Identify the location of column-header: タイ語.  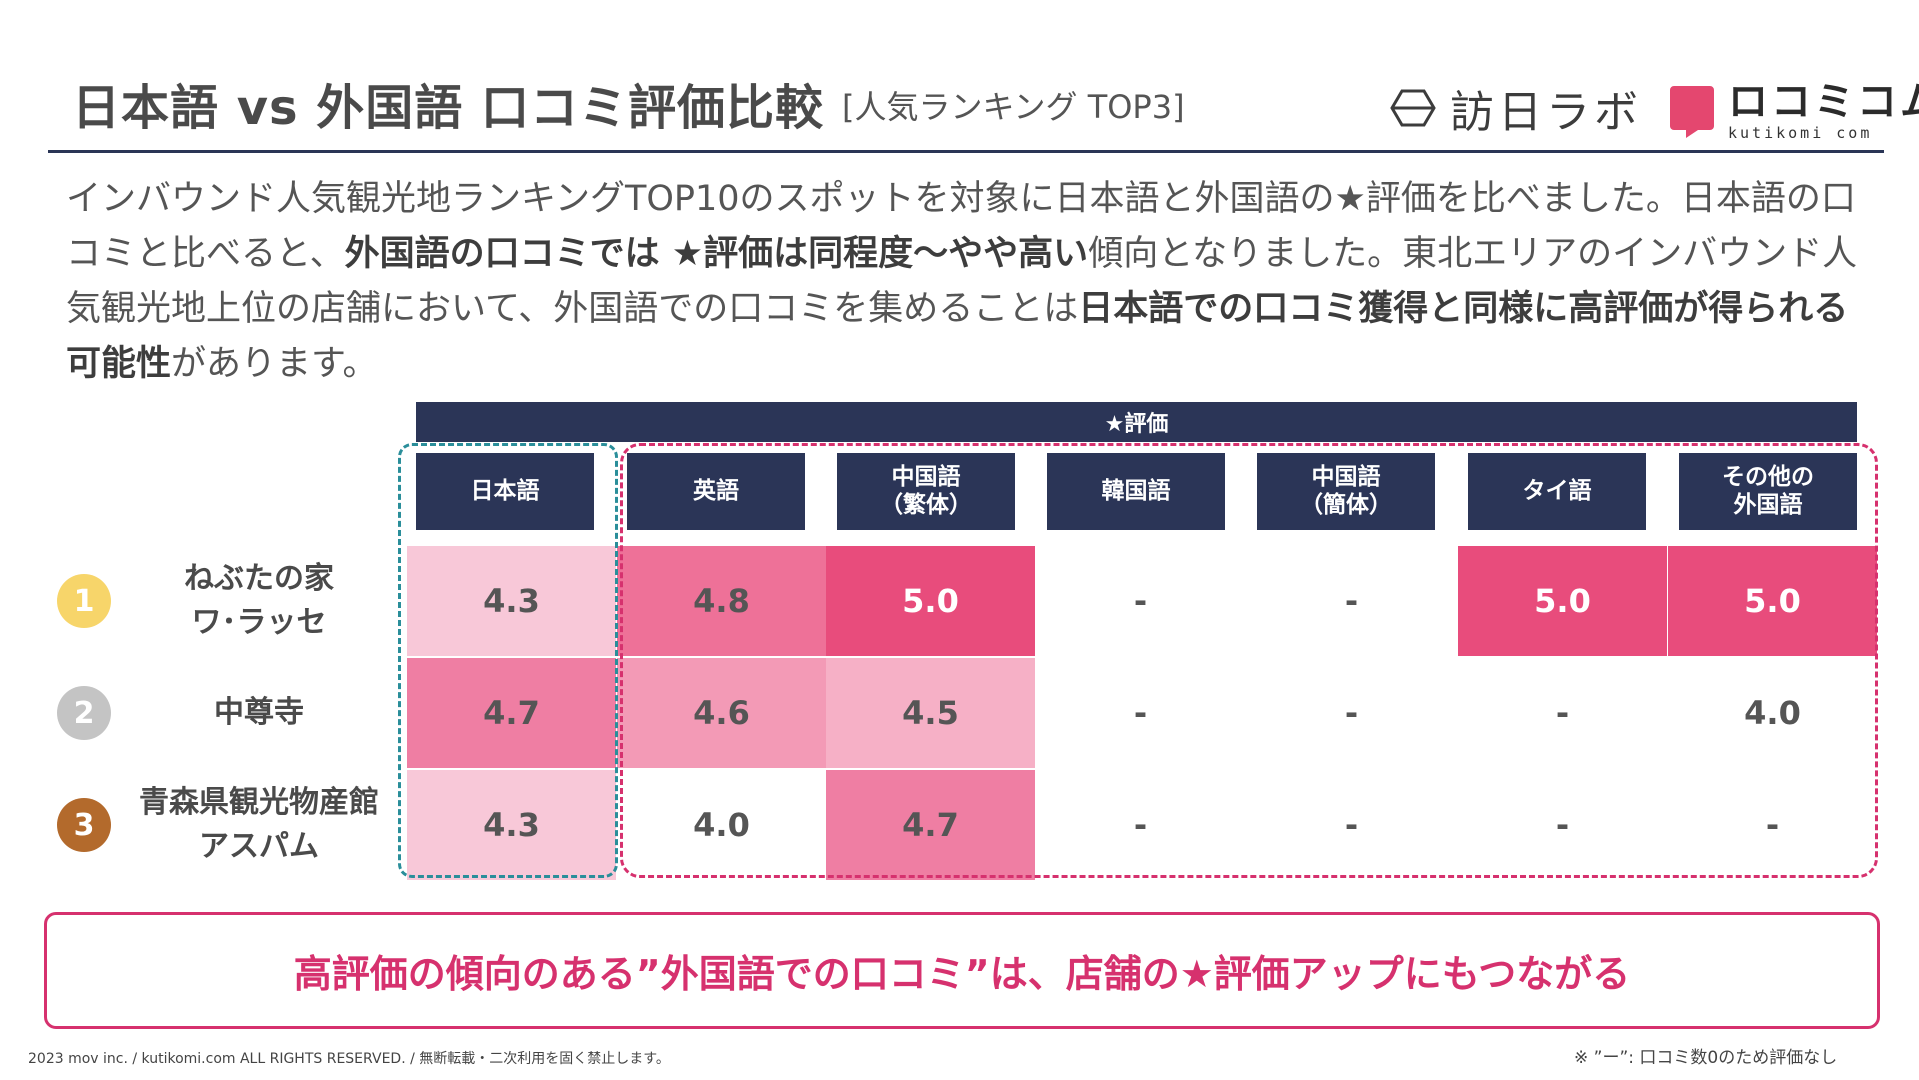
(1557, 491).